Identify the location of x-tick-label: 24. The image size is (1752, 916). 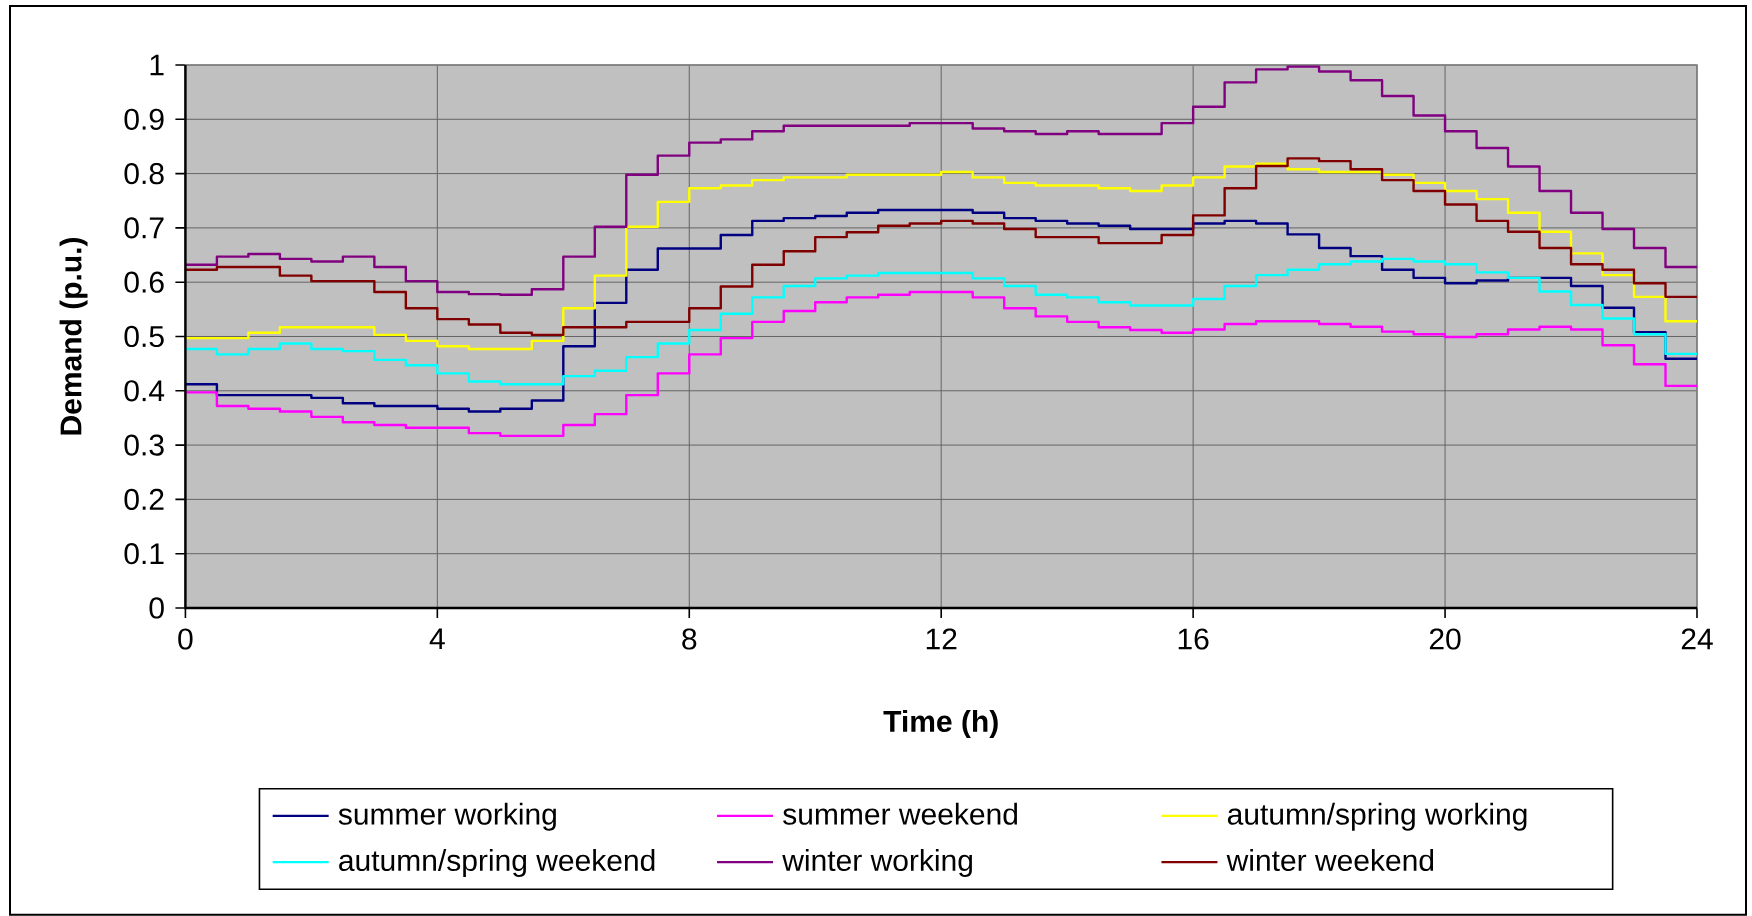
(1697, 639).